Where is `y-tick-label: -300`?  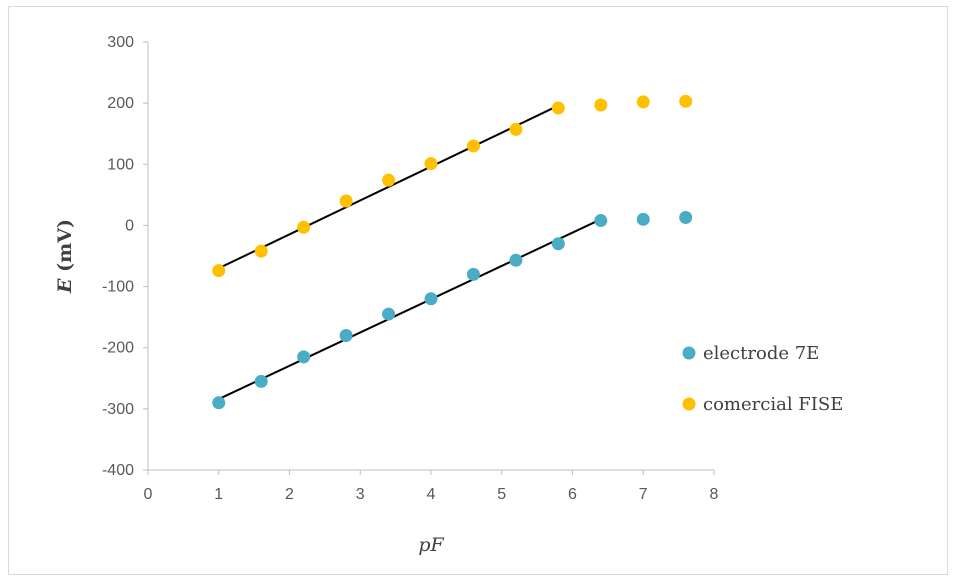
y-tick-label: -300 is located at coordinates (118, 409).